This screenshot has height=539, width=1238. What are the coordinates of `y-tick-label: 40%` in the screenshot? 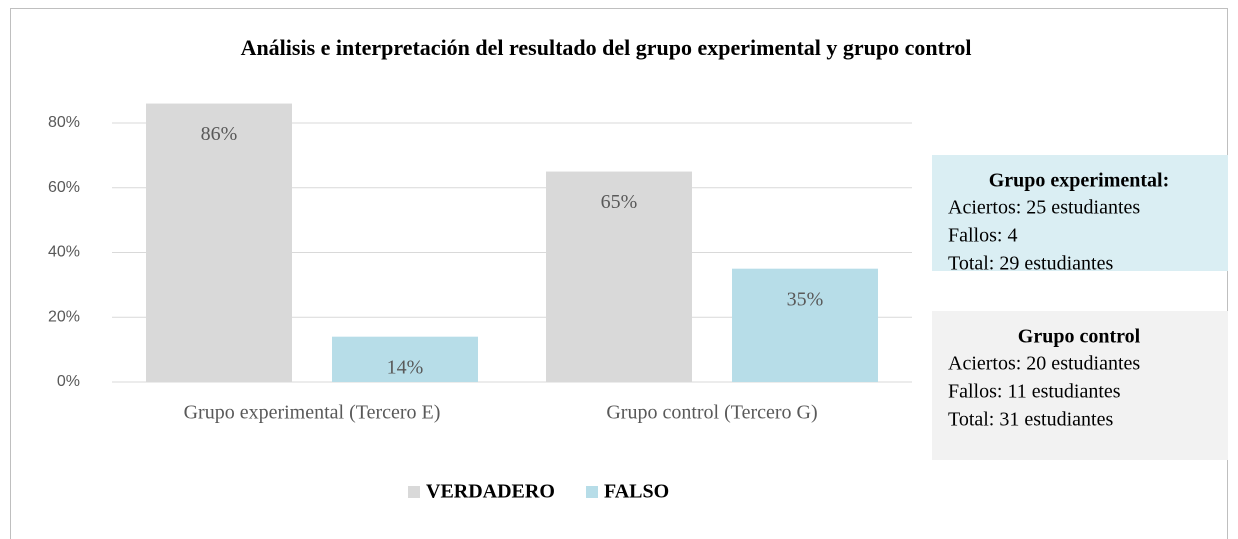 It's located at (64, 252).